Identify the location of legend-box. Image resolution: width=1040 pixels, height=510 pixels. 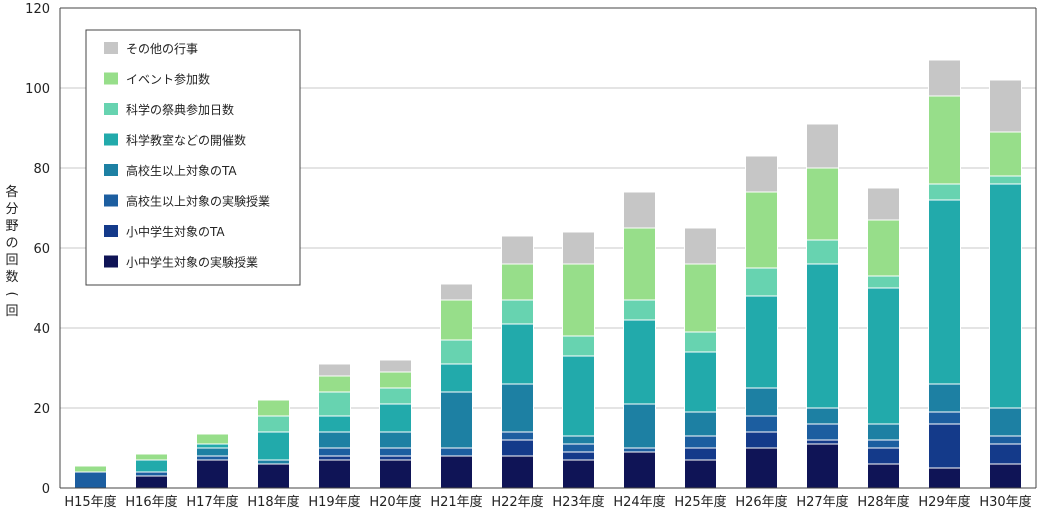
(193, 157).